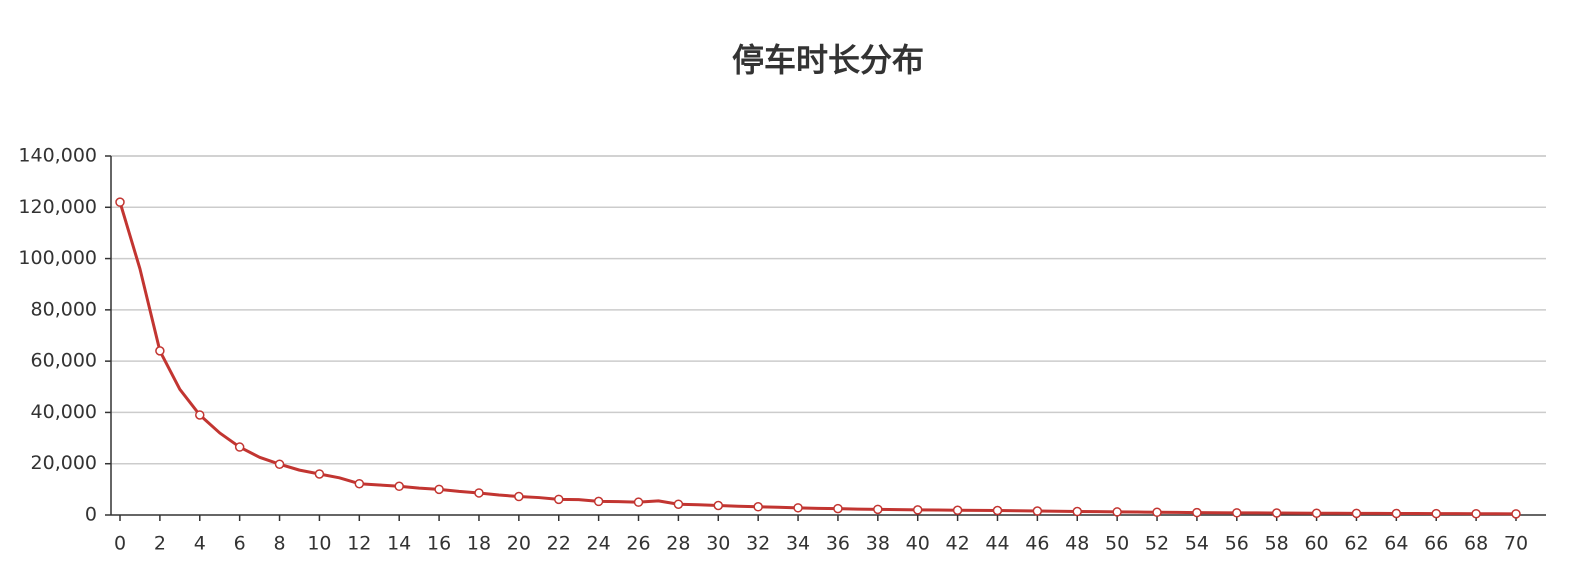  I want to click on chart-title: 停车时长分布, so click(828, 60).